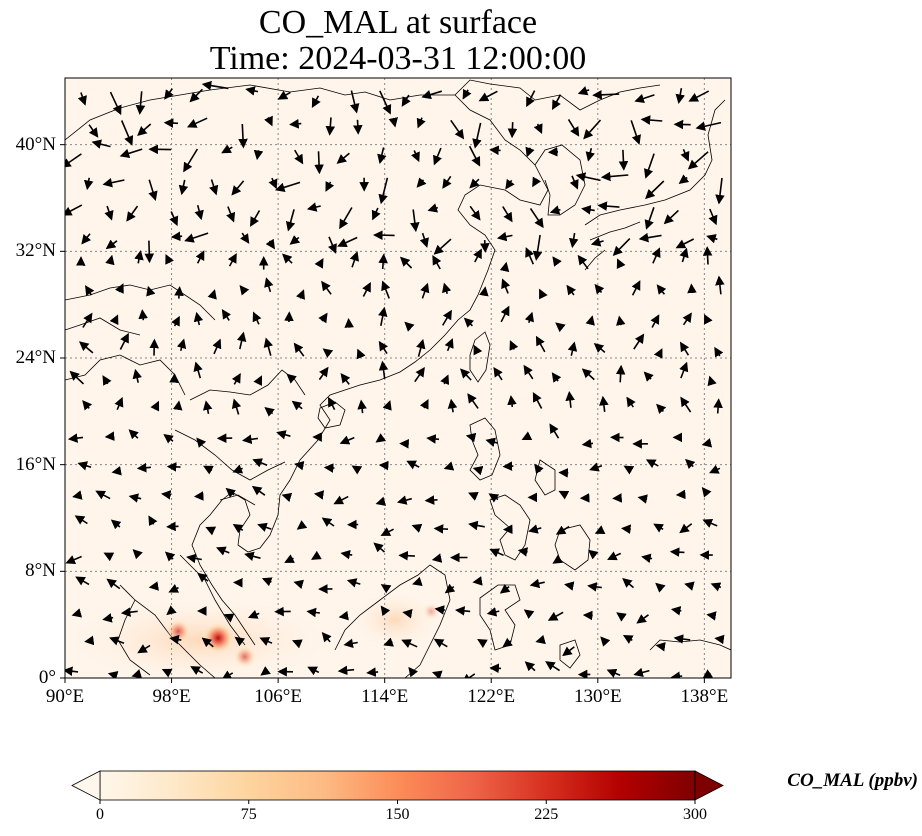 This screenshot has width=922, height=836. Describe the element at coordinates (171, 696) in the screenshot. I see `x-tick-label: 98°E` at that location.